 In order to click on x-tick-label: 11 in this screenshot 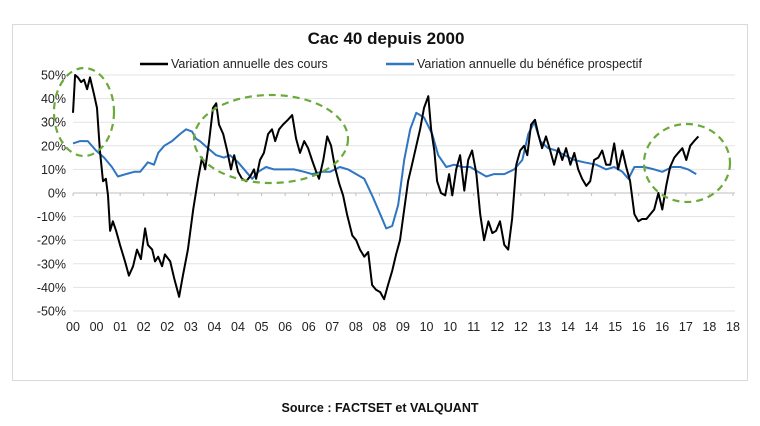, I will do `click(473, 327)`.